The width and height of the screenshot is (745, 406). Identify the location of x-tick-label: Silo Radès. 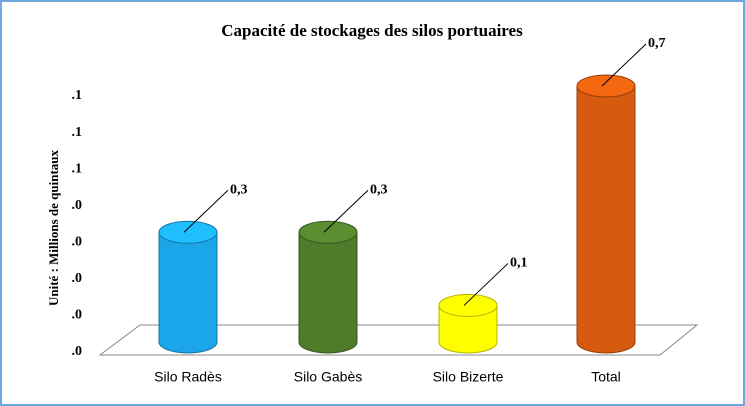
(188, 377).